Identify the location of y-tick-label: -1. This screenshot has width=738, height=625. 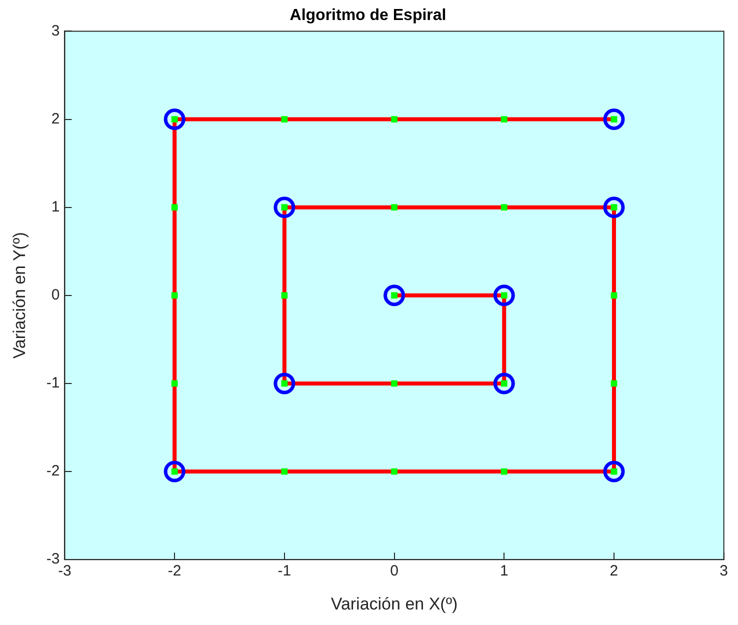
(53, 383).